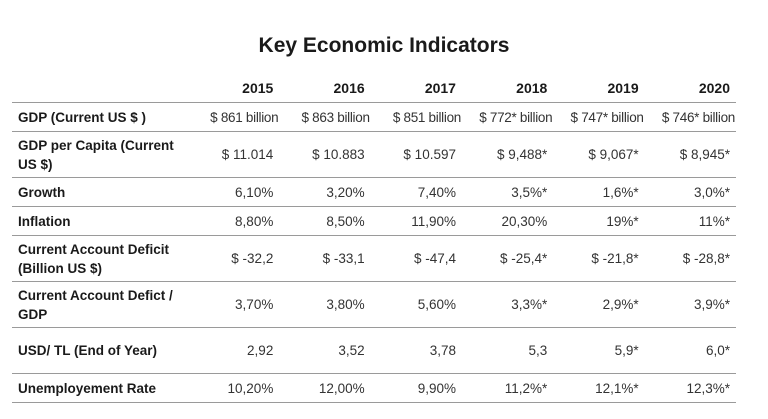  What do you see at coordinates (325, 221) in the screenshot?
I see `cell-value: 8,50%` at bounding box center [325, 221].